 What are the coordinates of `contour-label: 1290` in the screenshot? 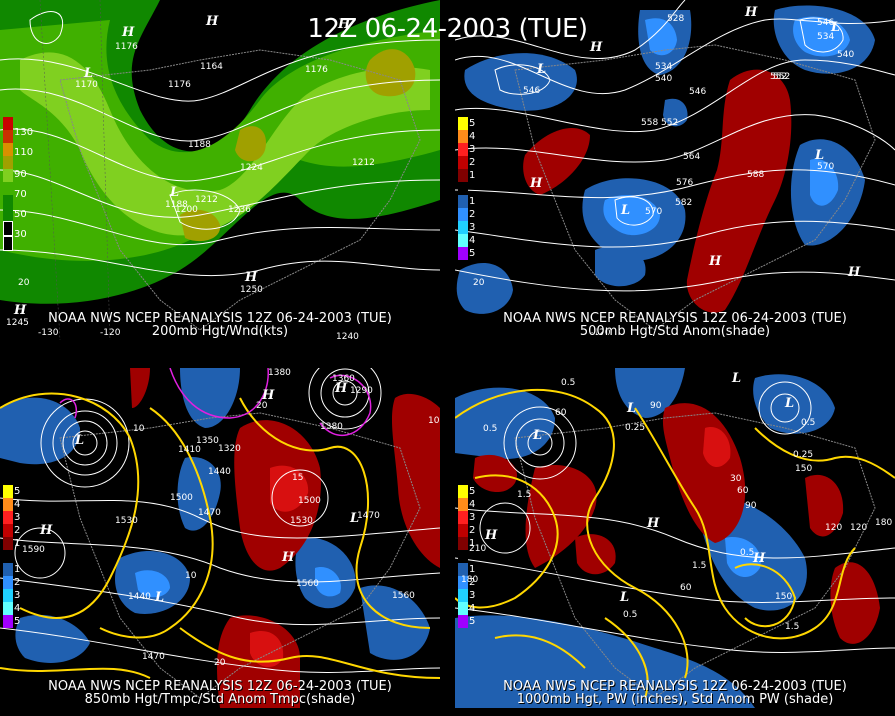 It's located at (361, 391).